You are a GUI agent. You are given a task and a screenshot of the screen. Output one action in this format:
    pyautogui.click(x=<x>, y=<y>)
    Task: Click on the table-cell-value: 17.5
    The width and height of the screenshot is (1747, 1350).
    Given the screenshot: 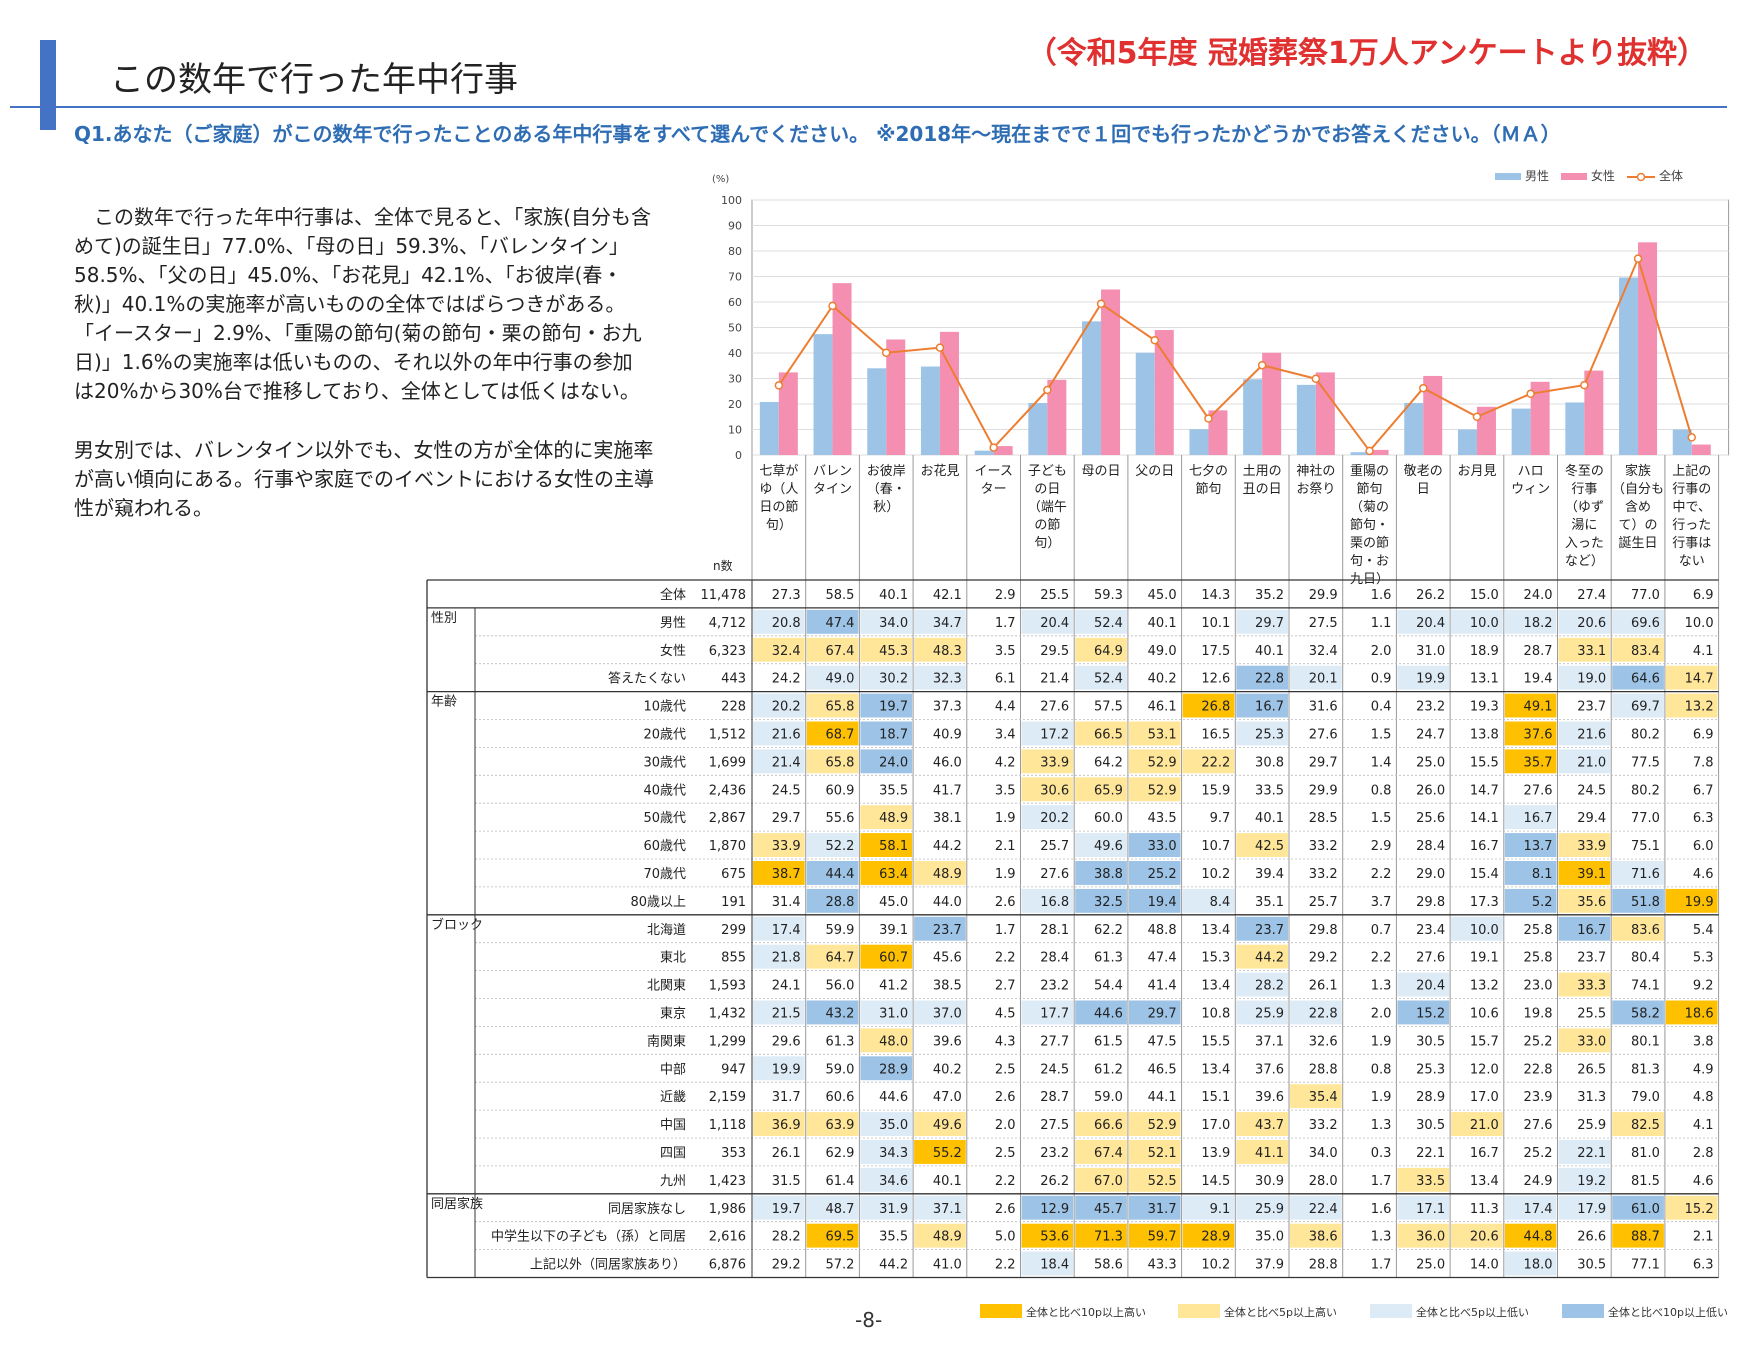 What is the action you would take?
    pyautogui.click(x=1215, y=651)
    